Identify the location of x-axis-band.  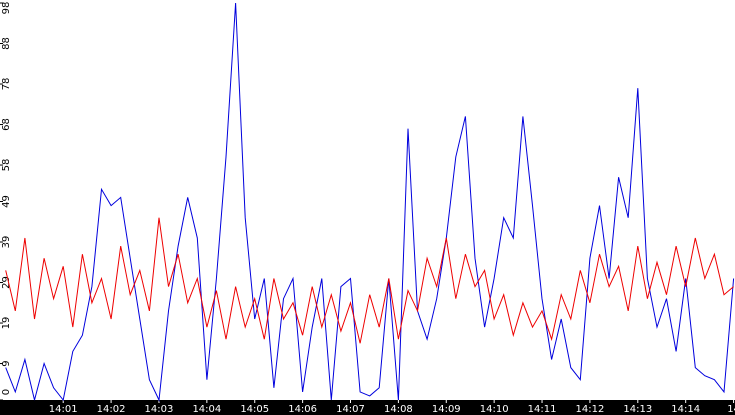
(367, 407).